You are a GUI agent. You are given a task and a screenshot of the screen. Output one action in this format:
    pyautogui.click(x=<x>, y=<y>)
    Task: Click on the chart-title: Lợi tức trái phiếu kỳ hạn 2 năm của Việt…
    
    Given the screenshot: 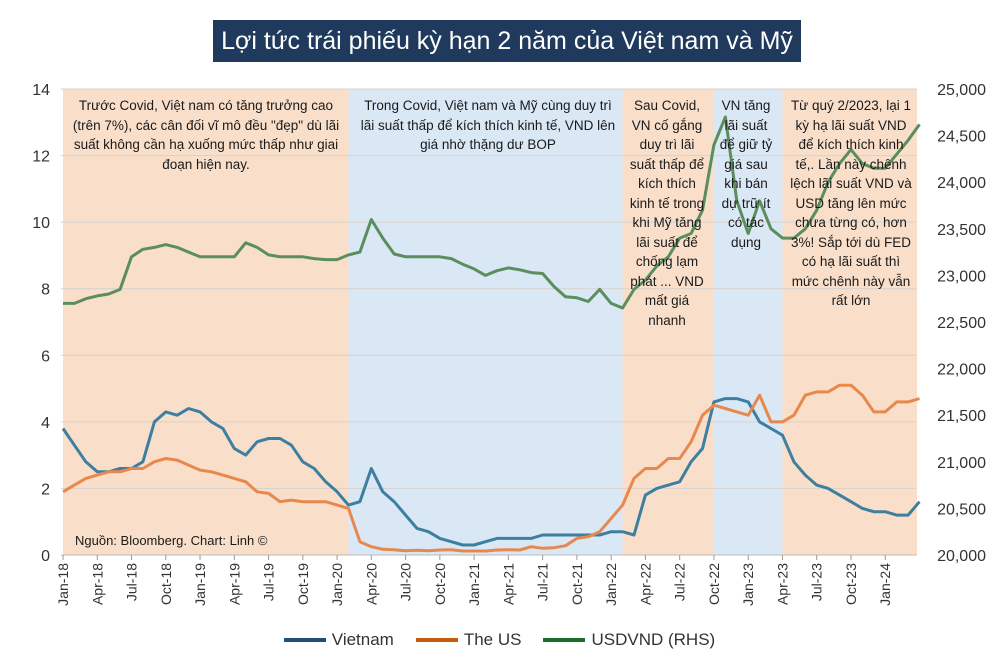 What is the action you would take?
    pyautogui.click(x=507, y=41)
    